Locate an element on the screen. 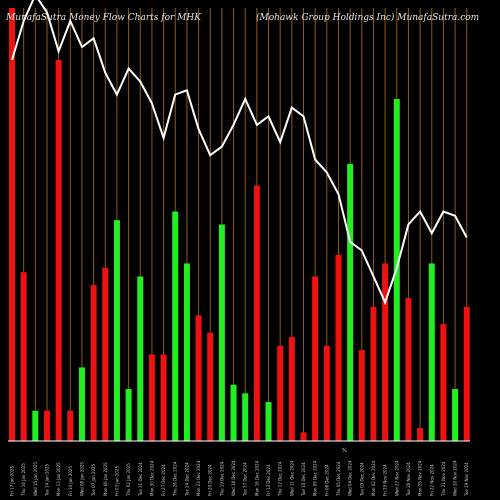 Image resolution: width=500 pixels, height=500 pixels. x-tick-label: Tue 10 Dec 2024 is located at coordinates (303, 479).